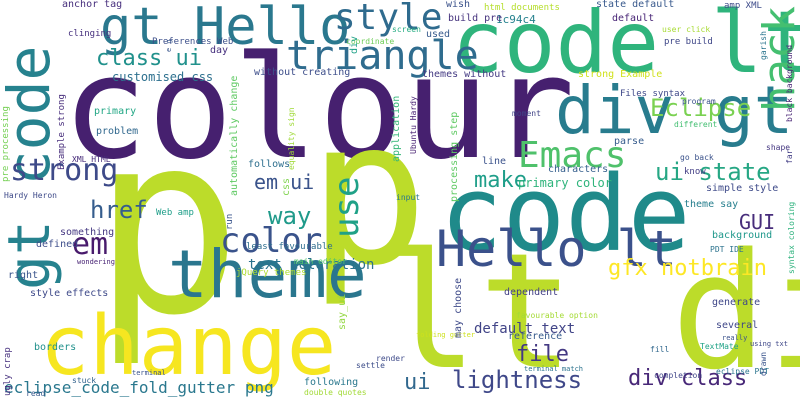  What do you see at coordinates (342, 311) in the screenshot?
I see `word: say_ui` at bounding box center [342, 311].